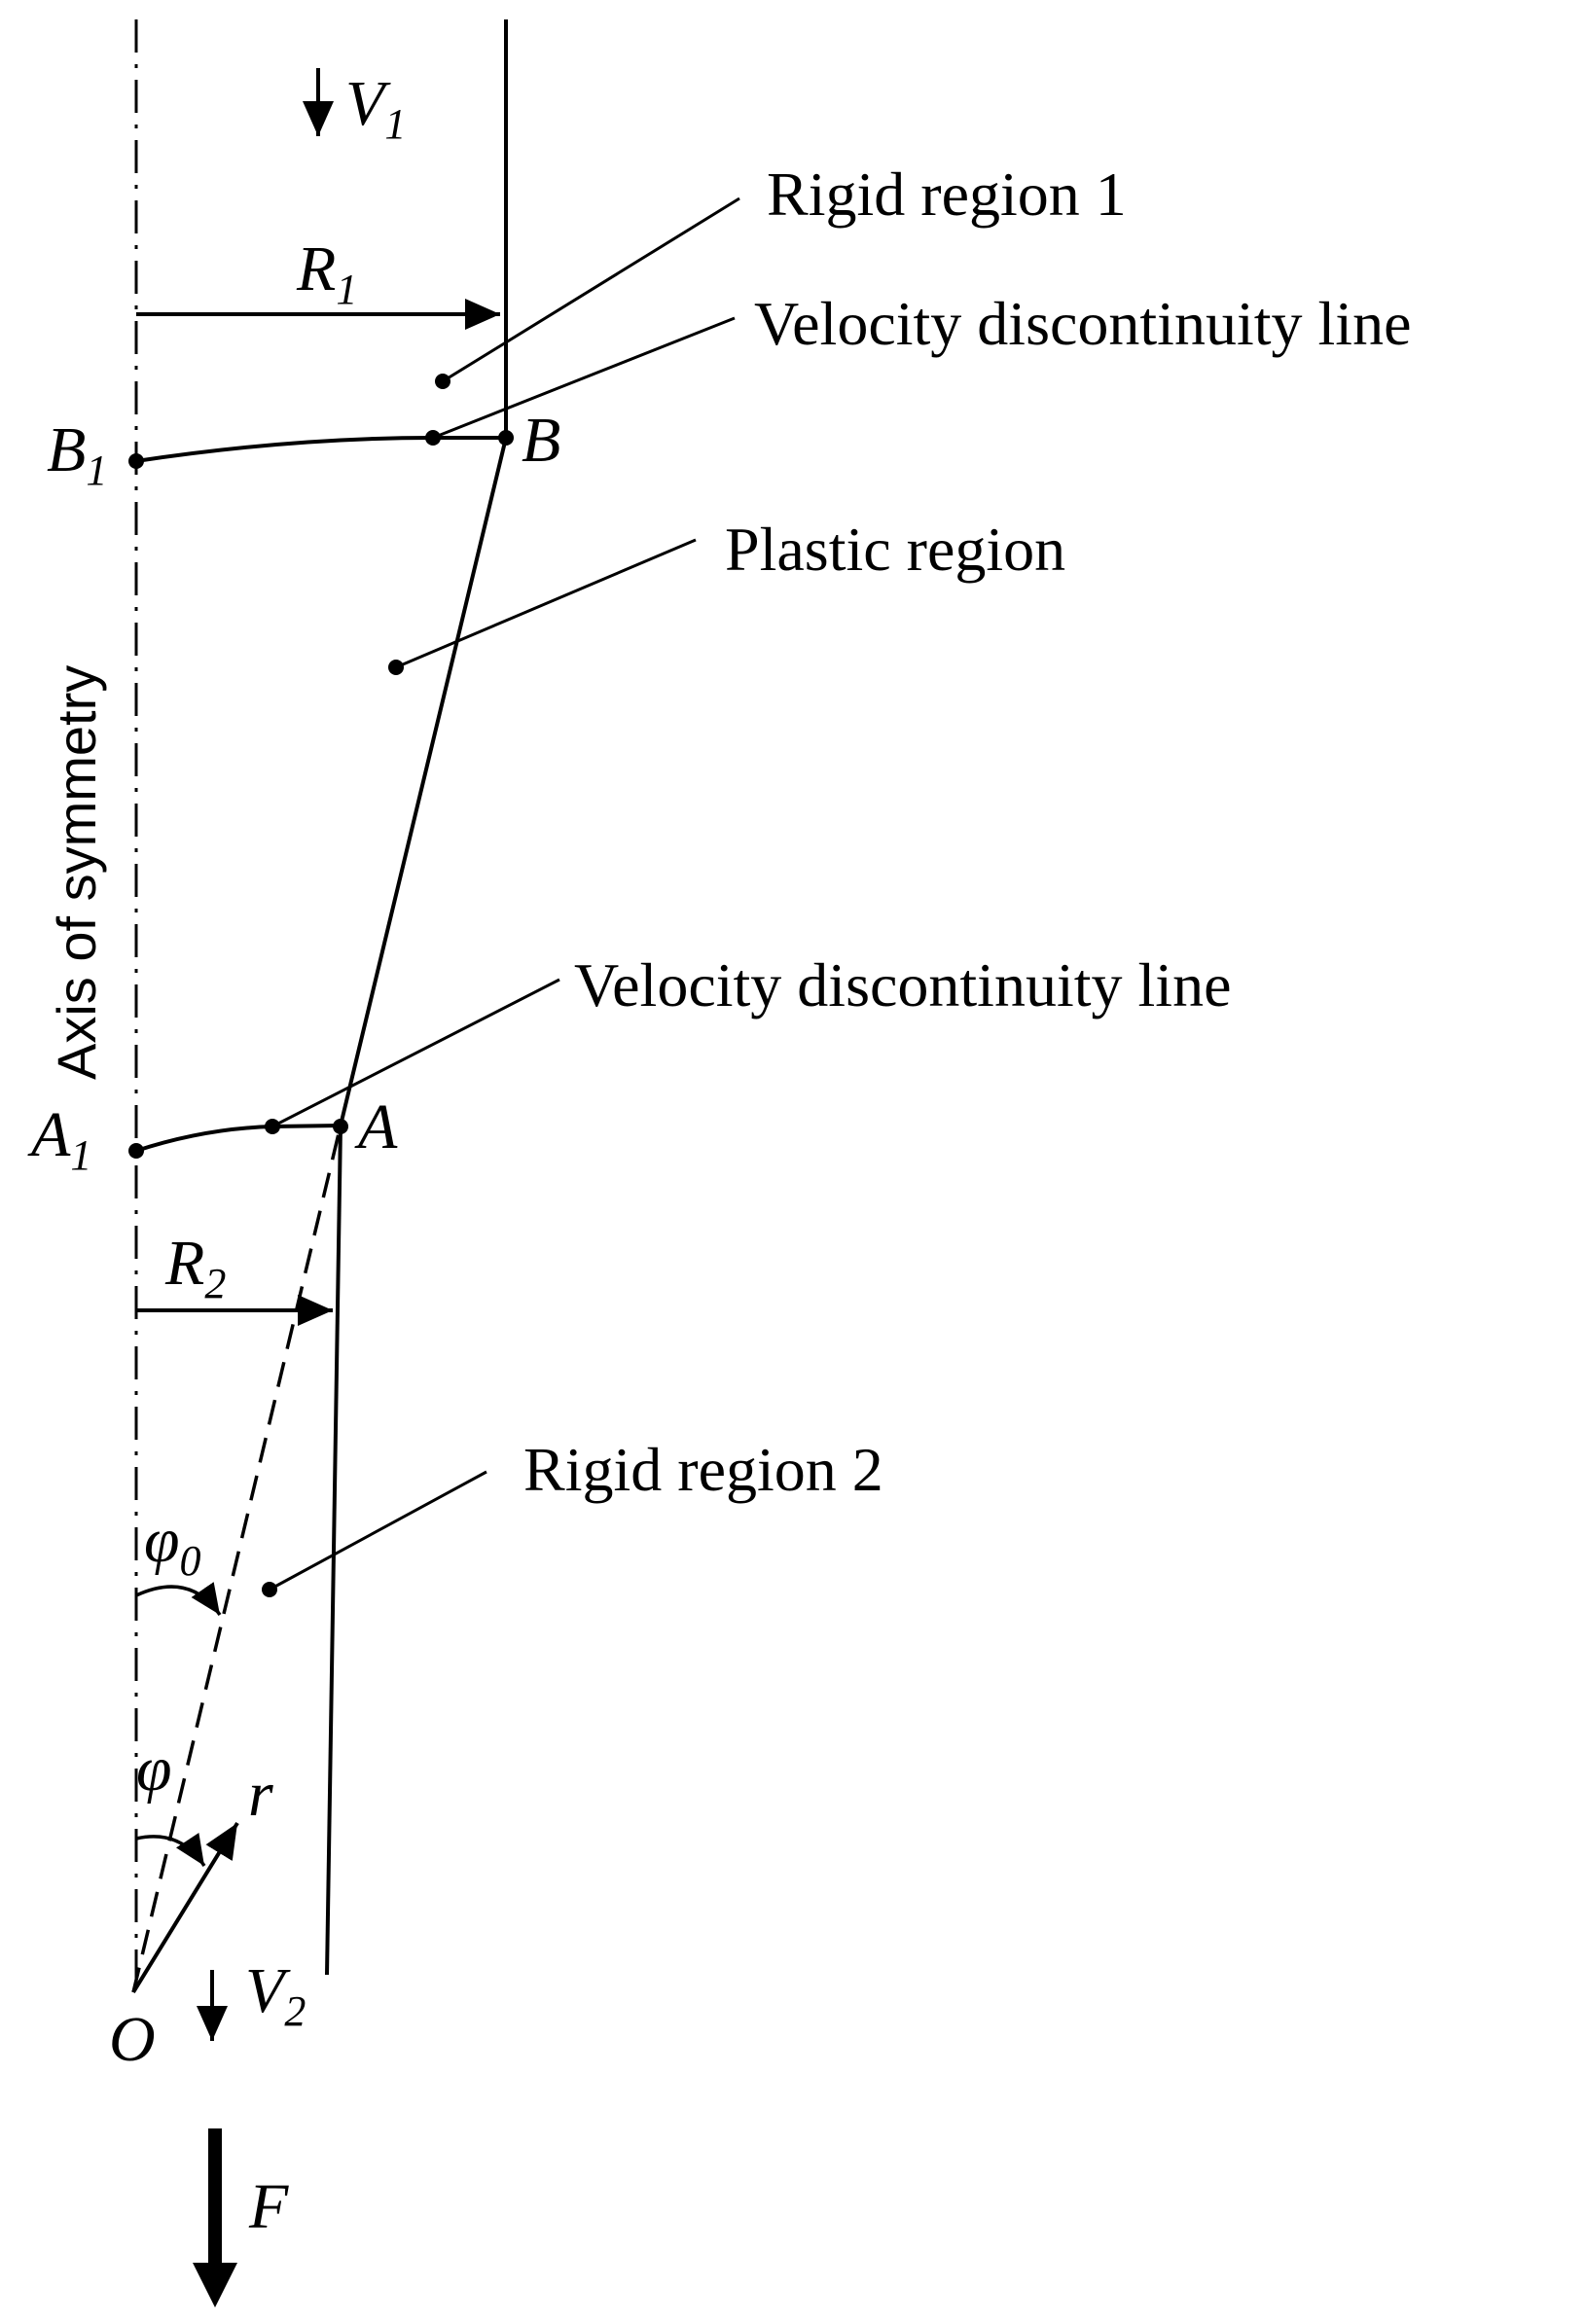 The width and height of the screenshot is (1585, 2324). Describe the element at coordinates (172, 1545) in the screenshot. I see `phi0-label: φ0` at that location.